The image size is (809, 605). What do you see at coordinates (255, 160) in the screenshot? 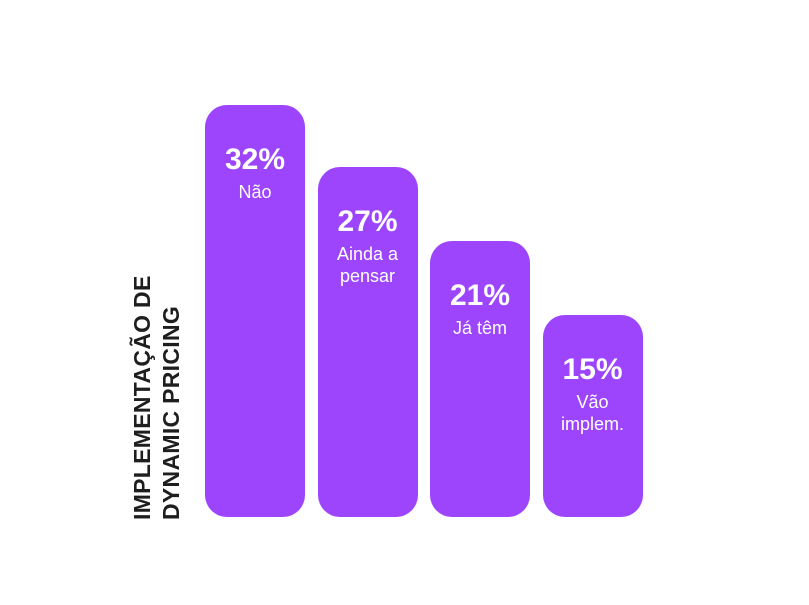
I see `value-label: 32%` at bounding box center [255, 160].